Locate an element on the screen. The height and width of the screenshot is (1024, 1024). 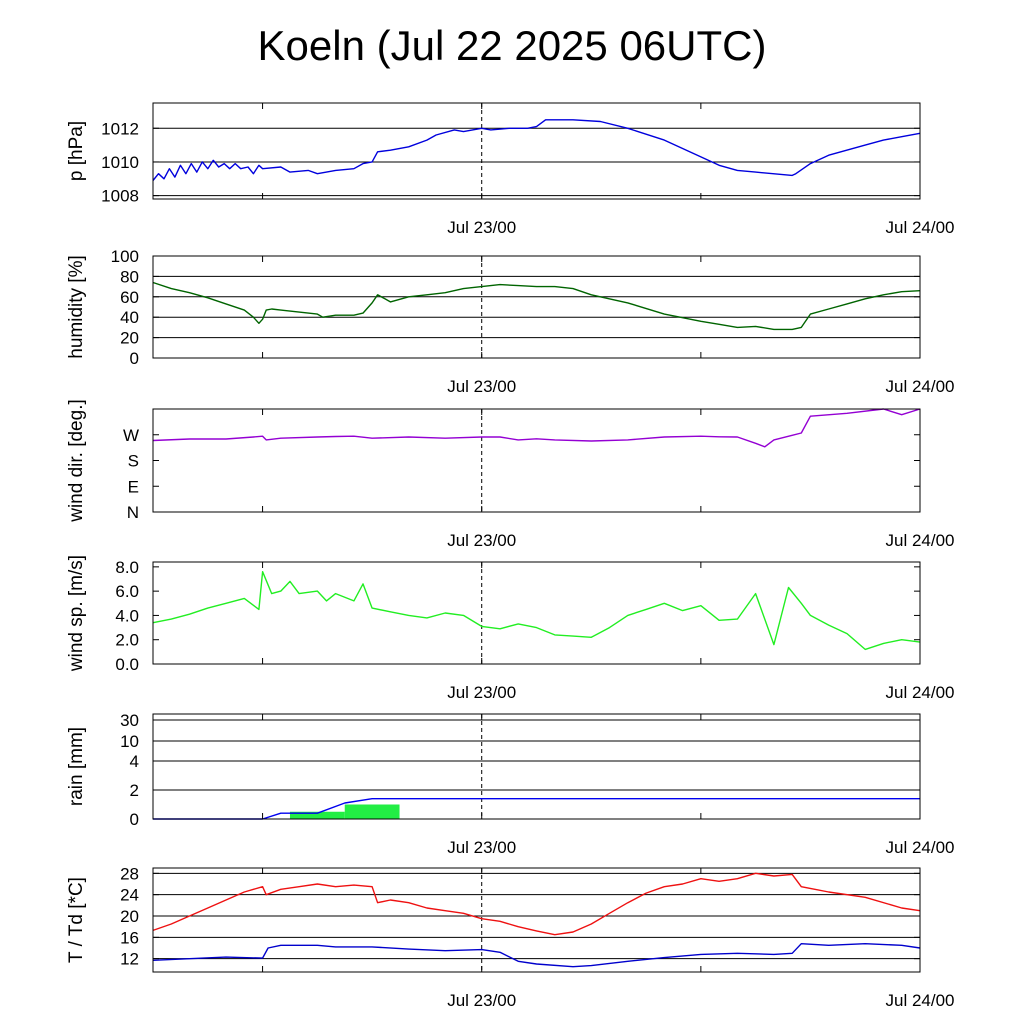
panel-6: 12 16 20 24 28 Jul 23/00 Jul 24/00 T / Td [*C] is located at coordinates (510, 937).